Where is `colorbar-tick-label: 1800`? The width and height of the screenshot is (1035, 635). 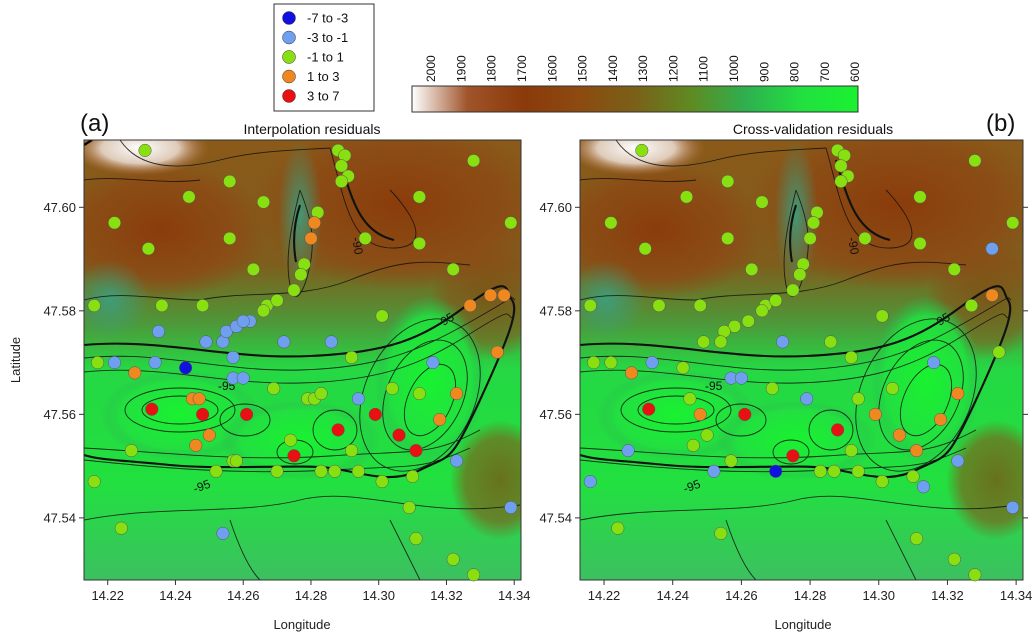 colorbar-tick-label: 1800 is located at coordinates (492, 68).